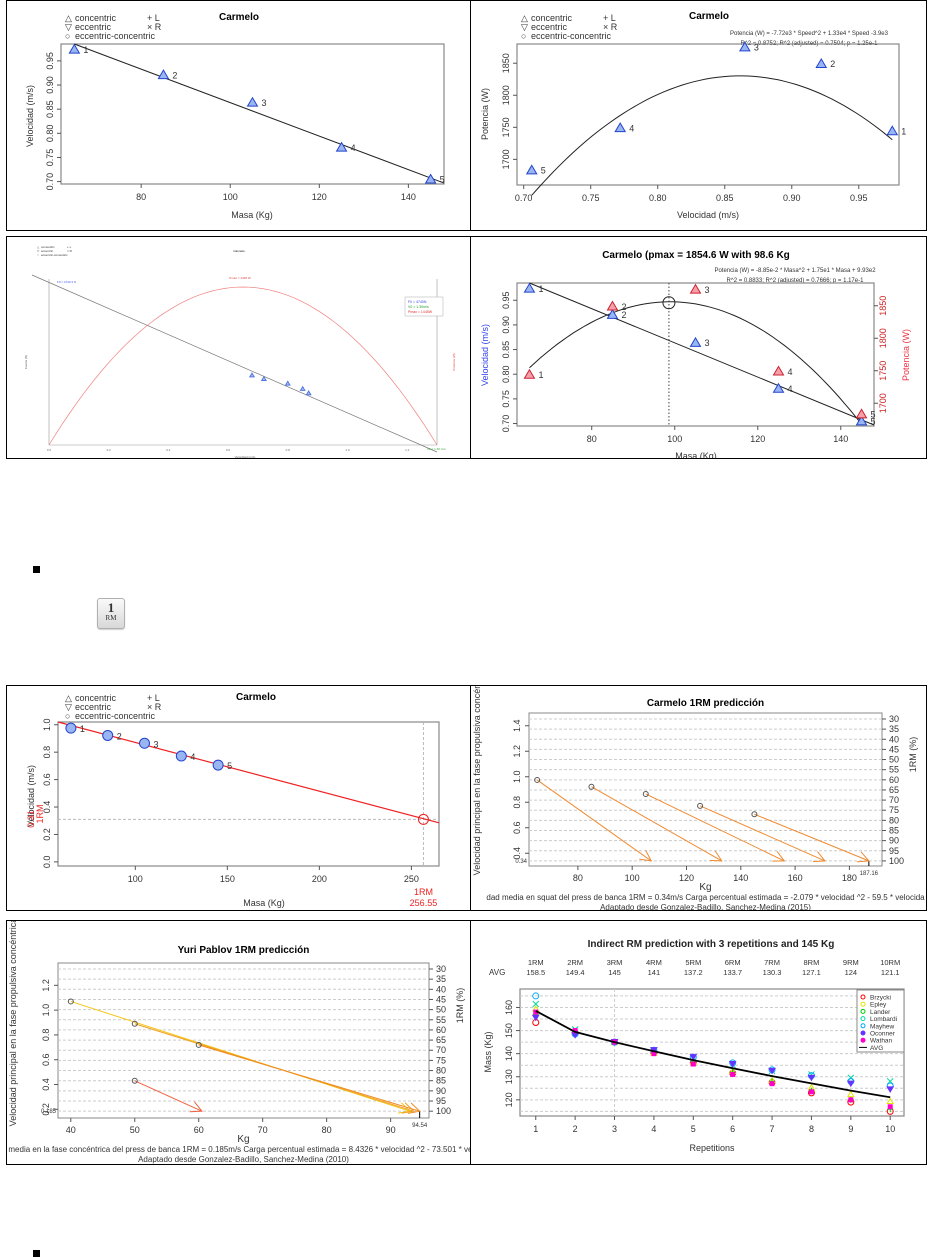  I want to click on x-tick-label: 100, so click(674, 439).